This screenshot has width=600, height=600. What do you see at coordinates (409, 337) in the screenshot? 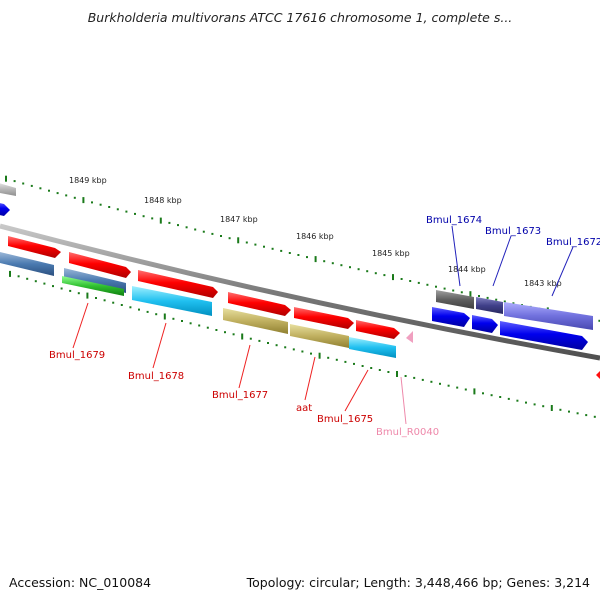
I see `gene-feature-pink-r0040` at bounding box center [409, 337].